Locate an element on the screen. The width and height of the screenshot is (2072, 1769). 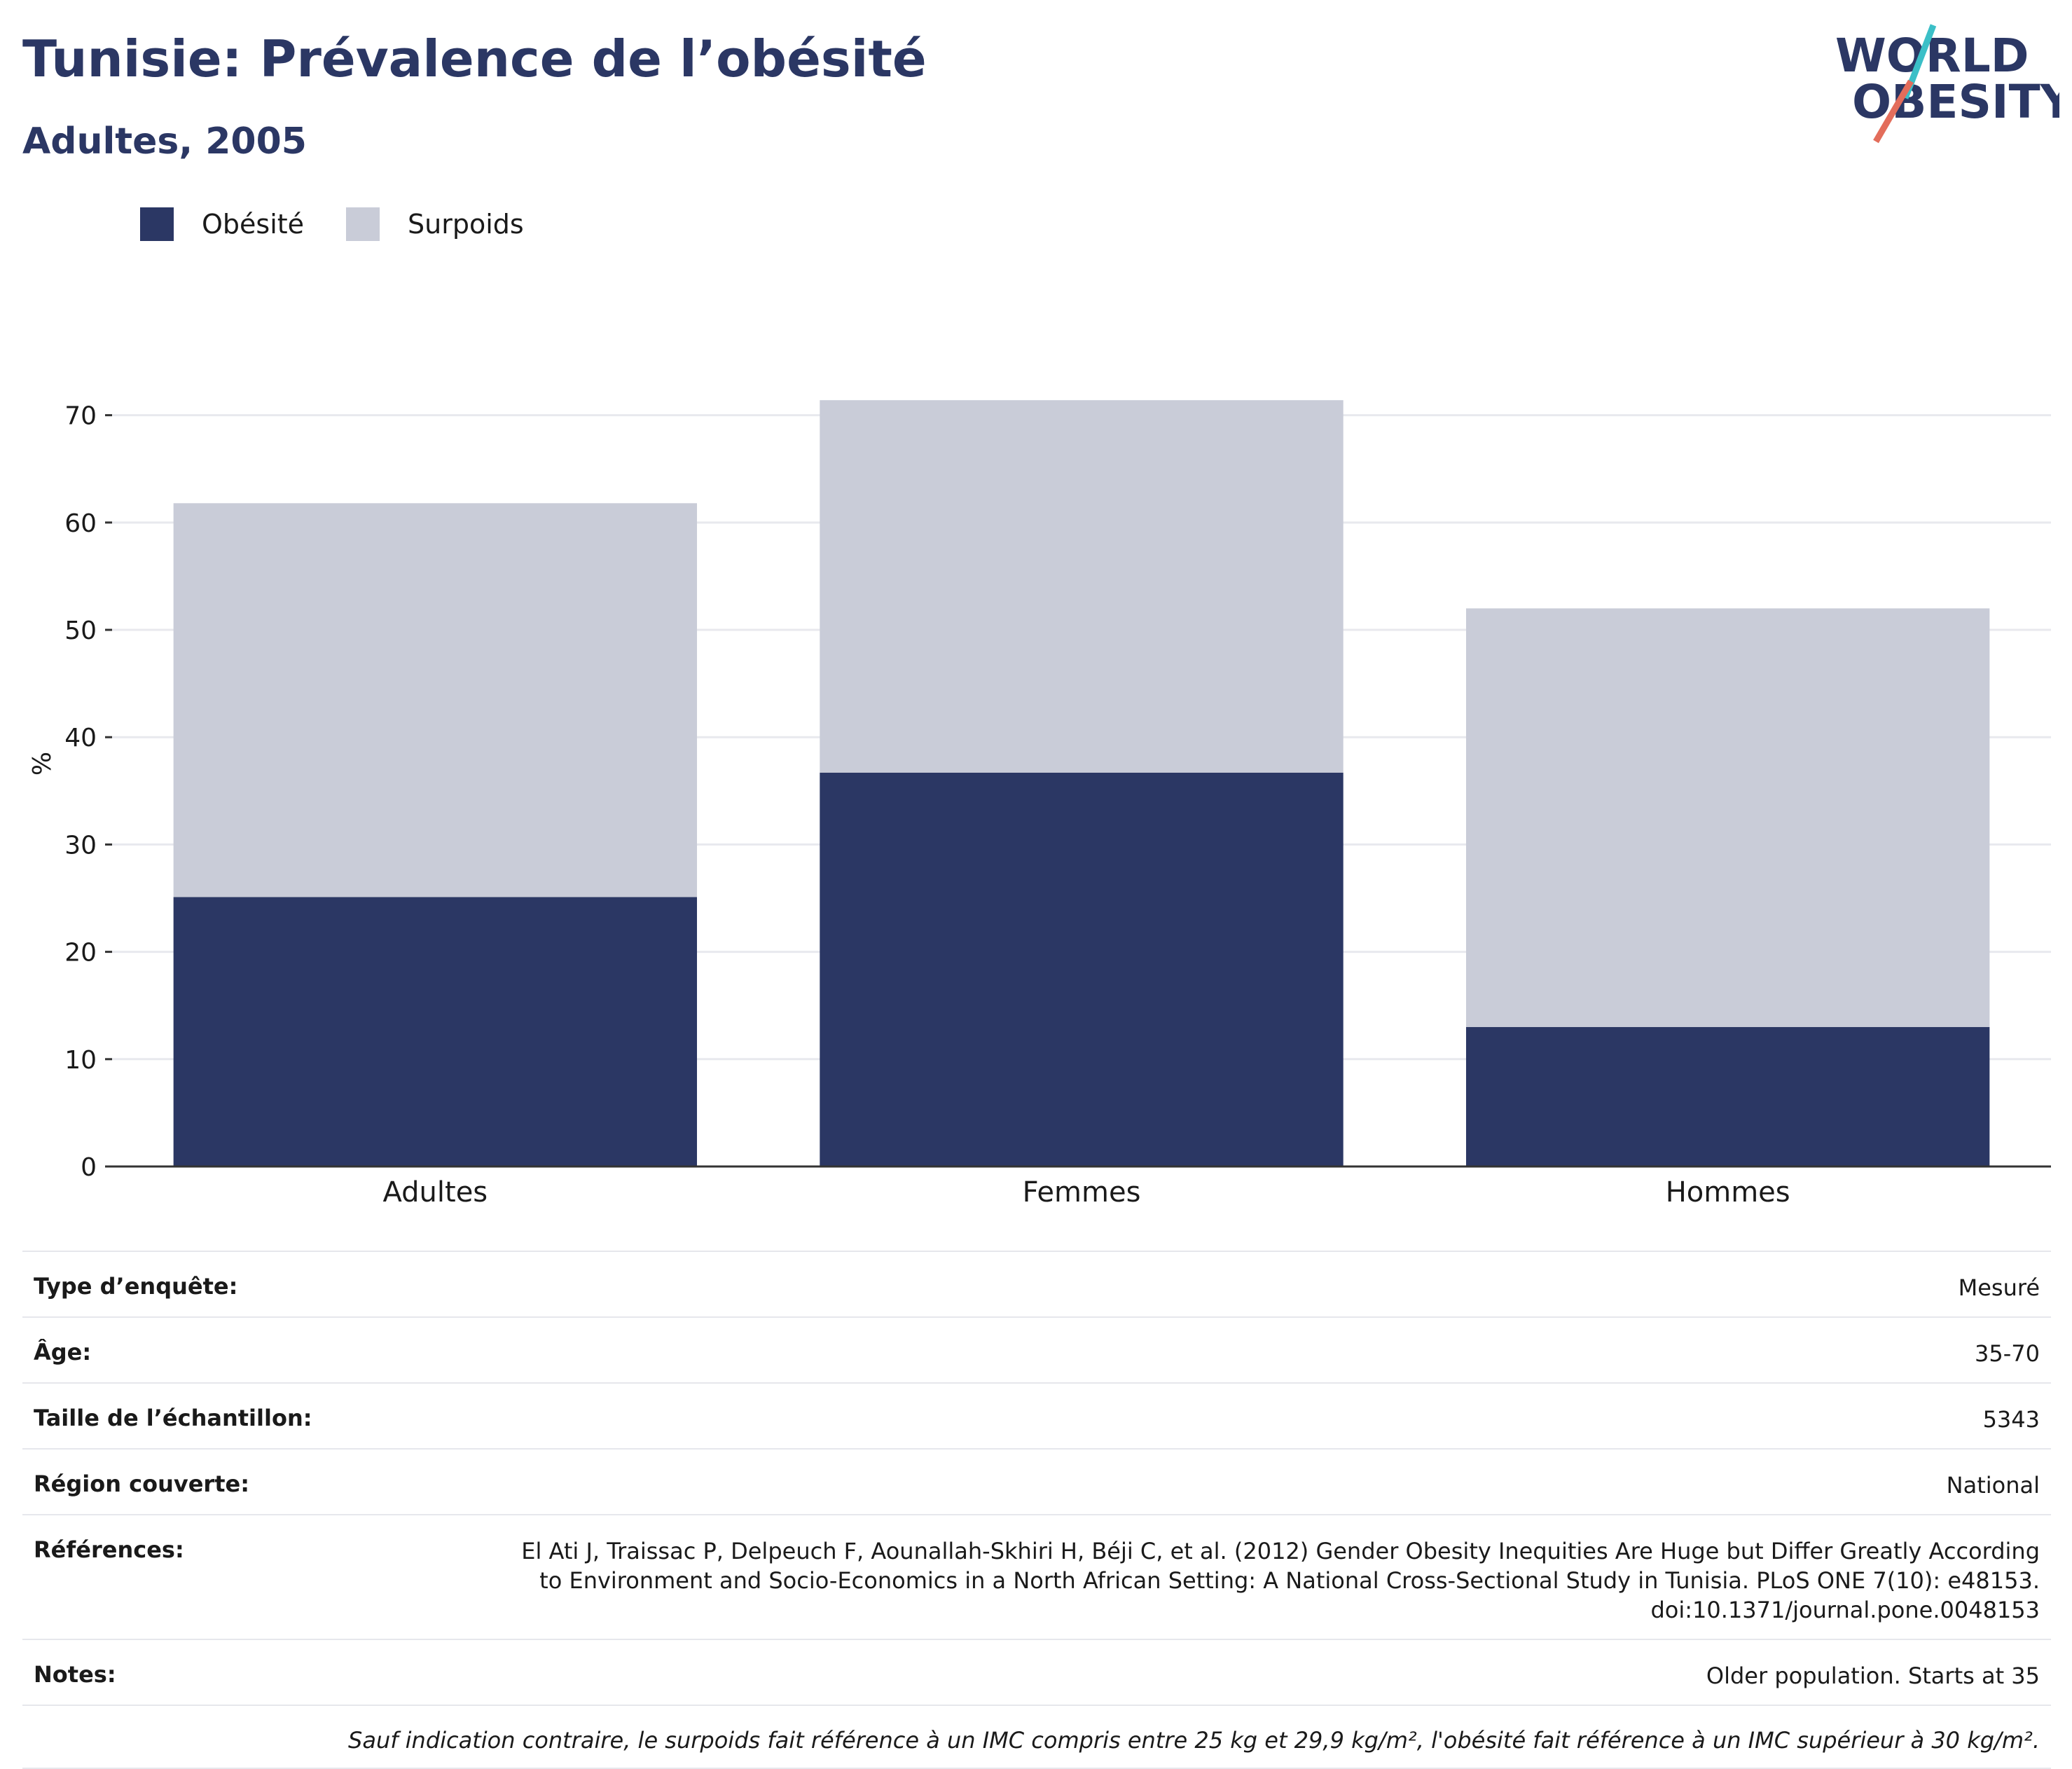
x-tick-label: Femmes is located at coordinates (1082, 1192).